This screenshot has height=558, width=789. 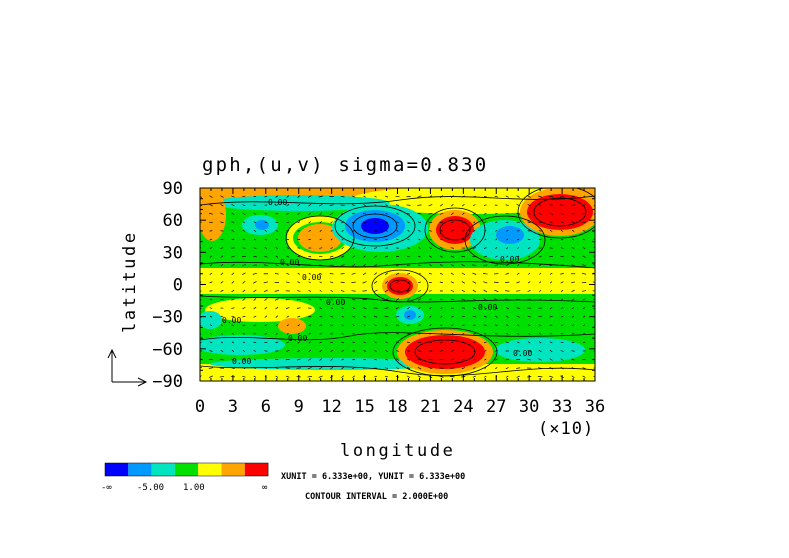 I want to click on x-tick-label: 27, so click(x=496, y=407).